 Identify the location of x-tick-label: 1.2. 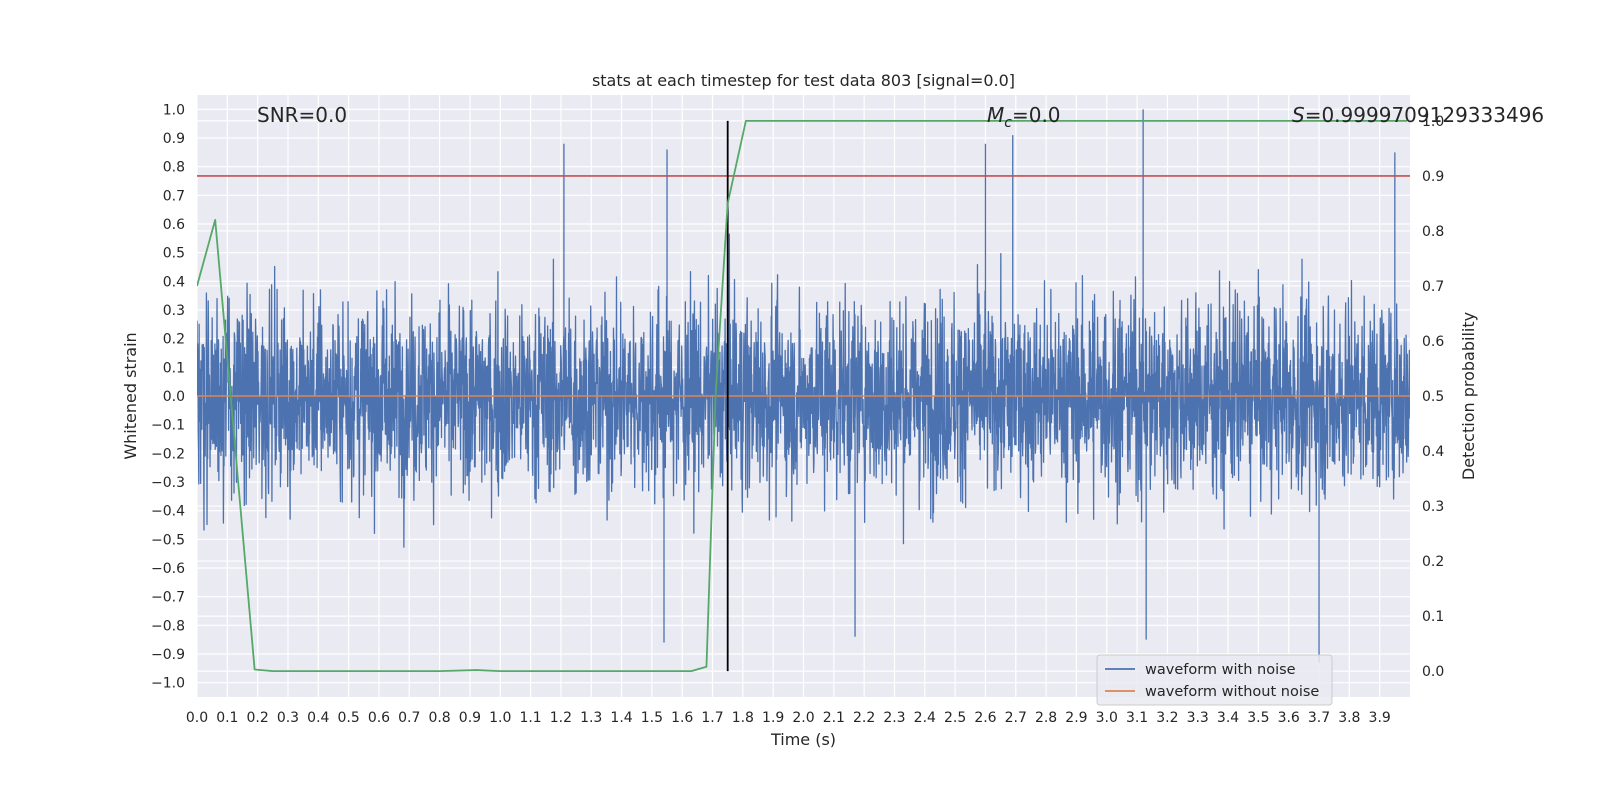
(561, 718).